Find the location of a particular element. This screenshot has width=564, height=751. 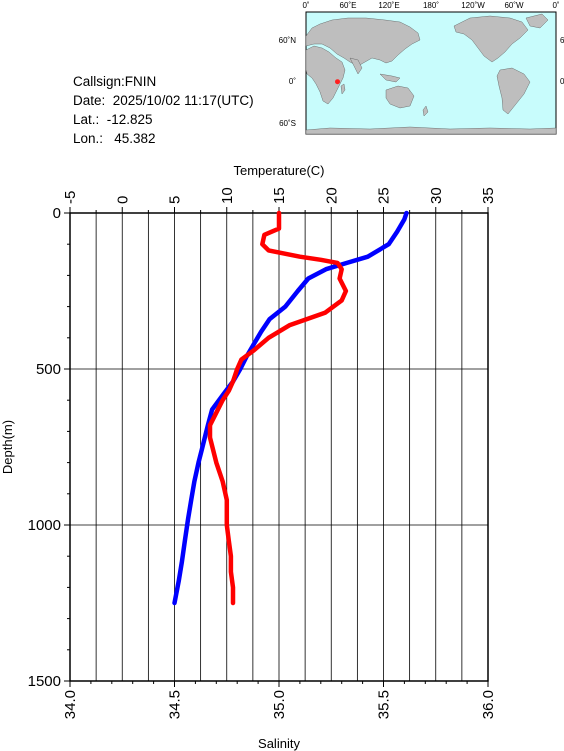

temperature-tick-label: 25 is located at coordinates (384, 195).